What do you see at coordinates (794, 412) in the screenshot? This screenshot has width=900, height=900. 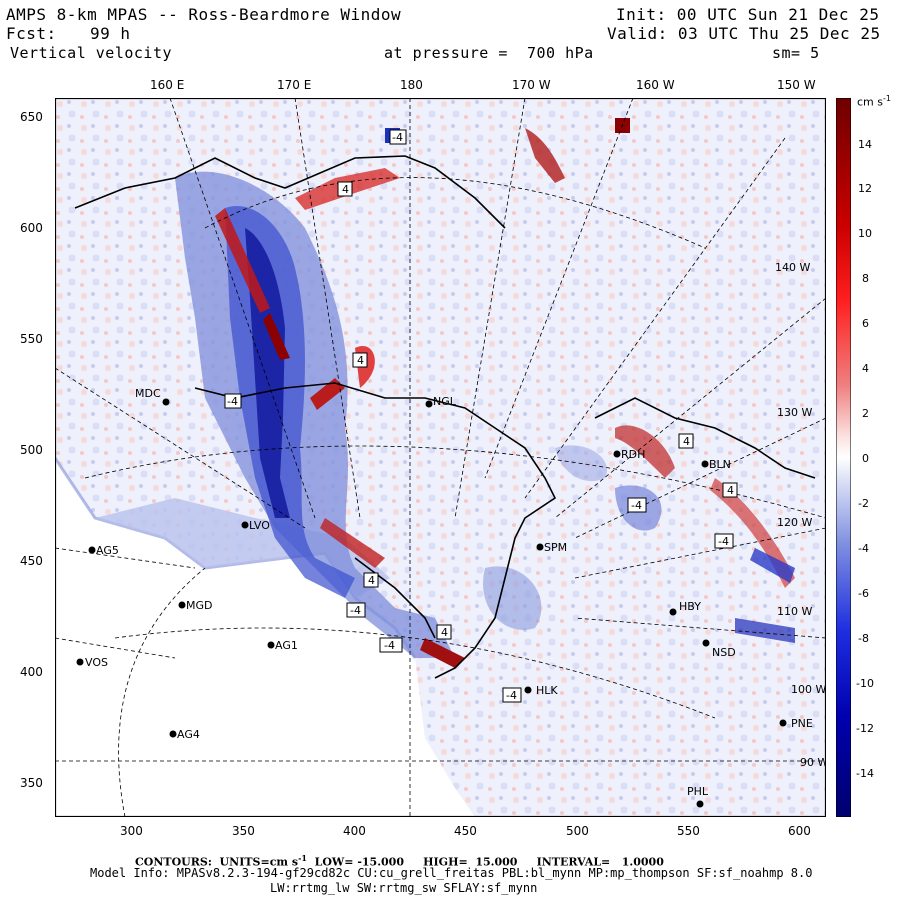 I see `meridian-label: 130 W` at bounding box center [794, 412].